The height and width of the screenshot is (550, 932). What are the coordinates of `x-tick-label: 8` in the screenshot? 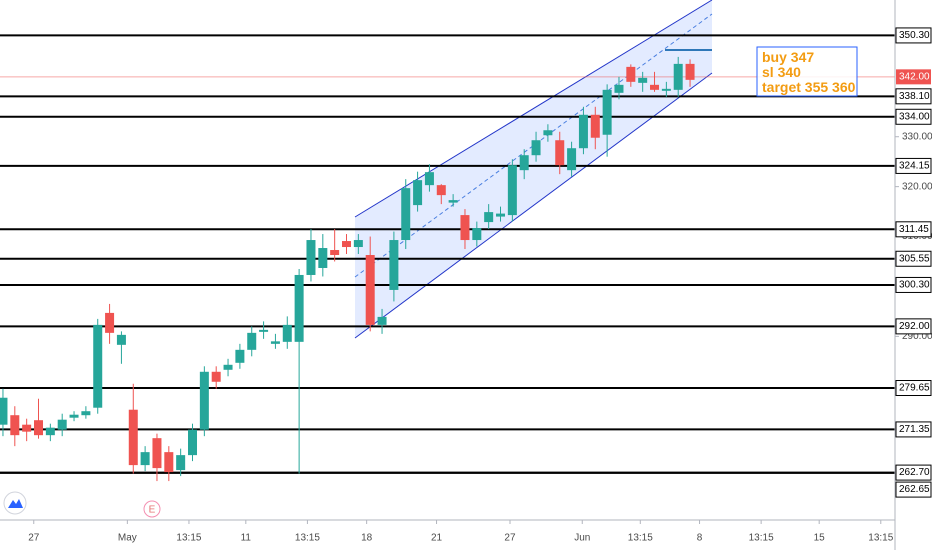 It's located at (700, 538).